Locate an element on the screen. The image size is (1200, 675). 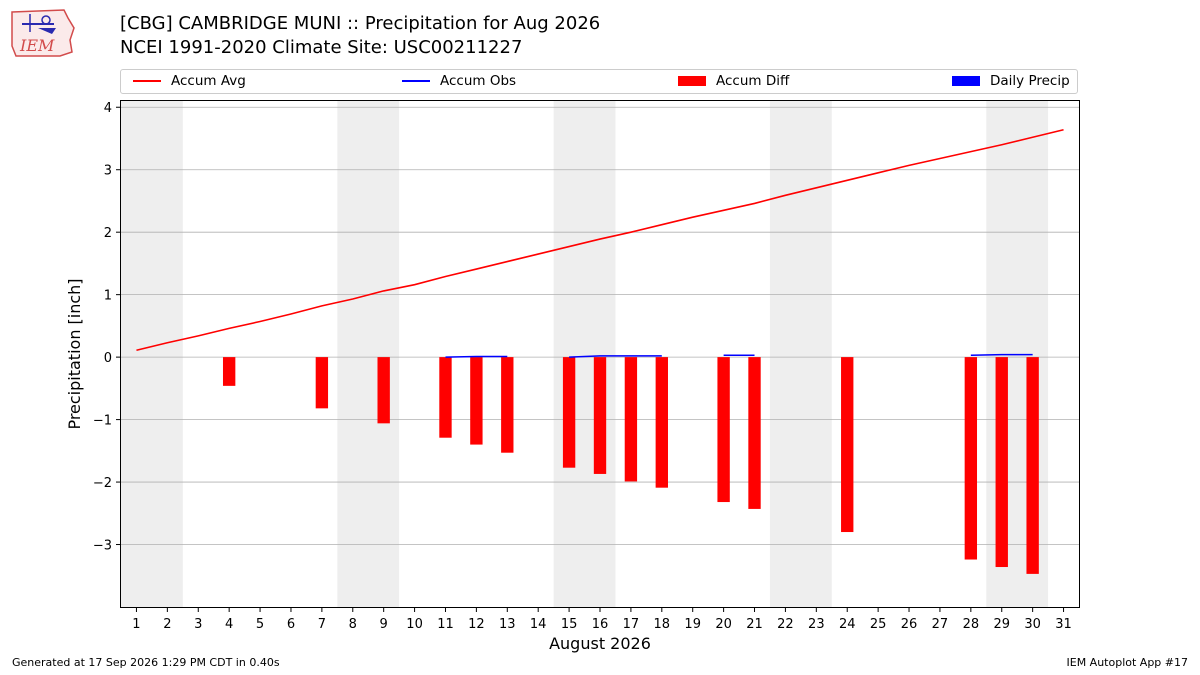
y-tick-label: 4 is located at coordinates (108, 108).